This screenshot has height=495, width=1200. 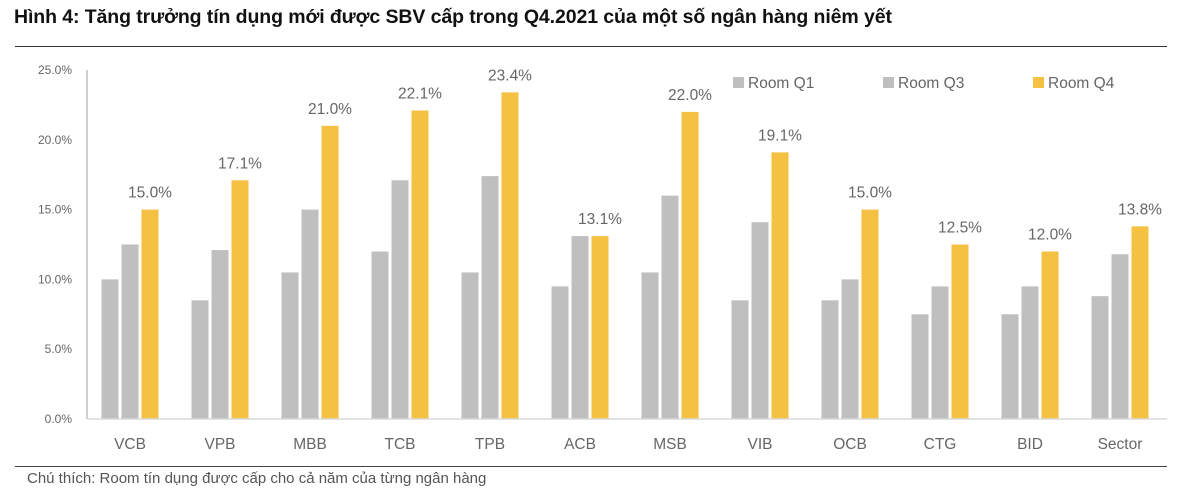 What do you see at coordinates (130, 331) in the screenshot?
I see `bar-room-q3-vcb` at bounding box center [130, 331].